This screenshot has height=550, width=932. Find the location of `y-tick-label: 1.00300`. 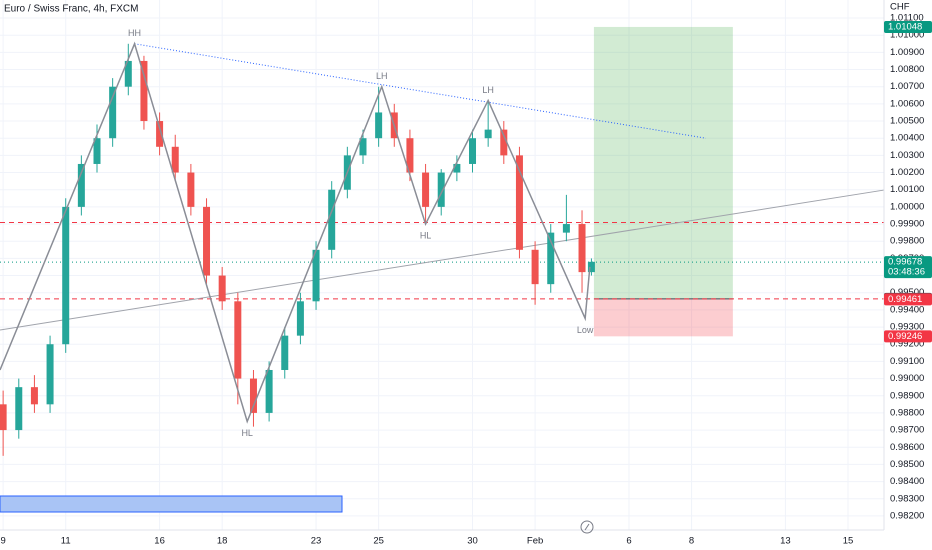

y-tick-label: 1.00300 is located at coordinates (907, 155).